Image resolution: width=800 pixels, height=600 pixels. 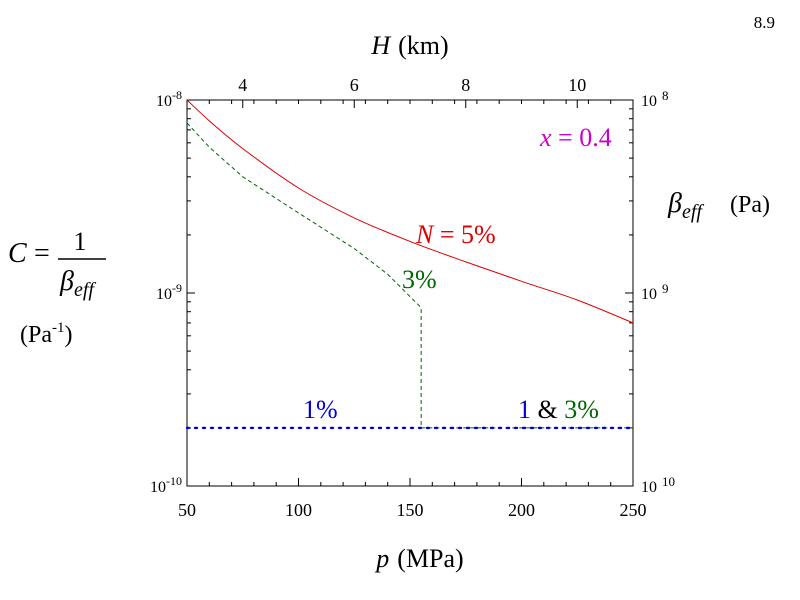 I want to click on left-unit-post: ), so click(x=69, y=335).